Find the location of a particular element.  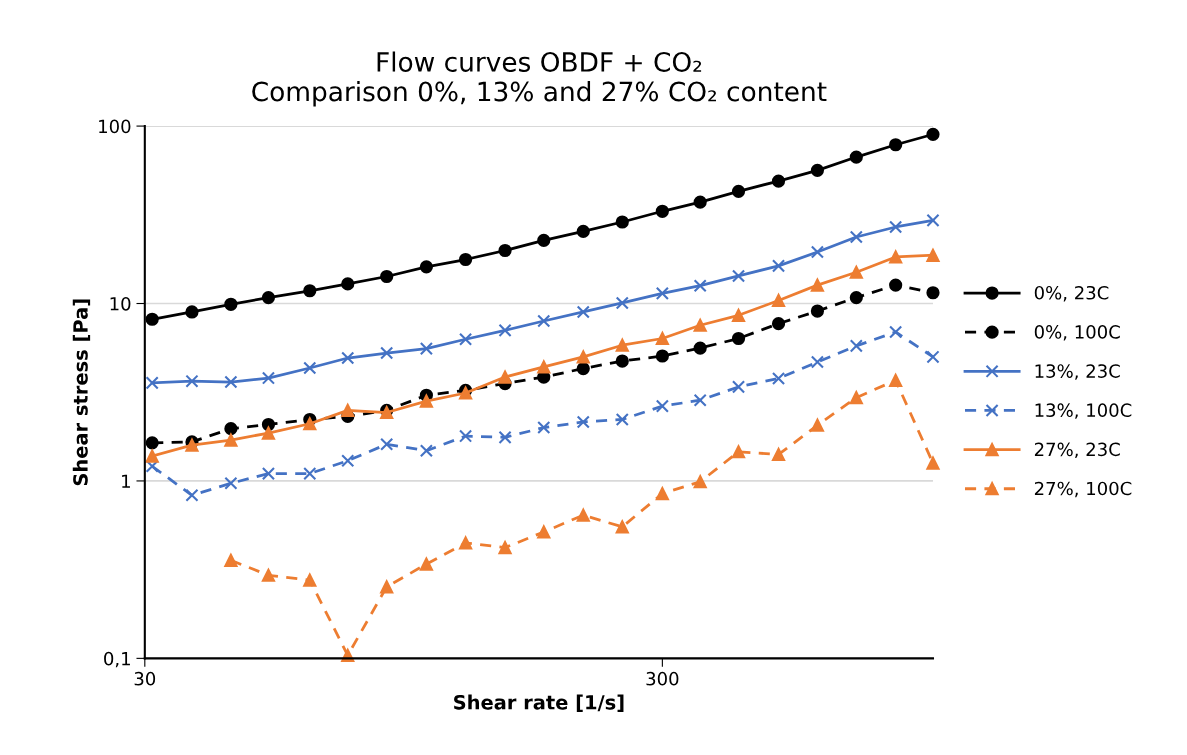

y-tick-label: 10 is located at coordinates (120, 303).